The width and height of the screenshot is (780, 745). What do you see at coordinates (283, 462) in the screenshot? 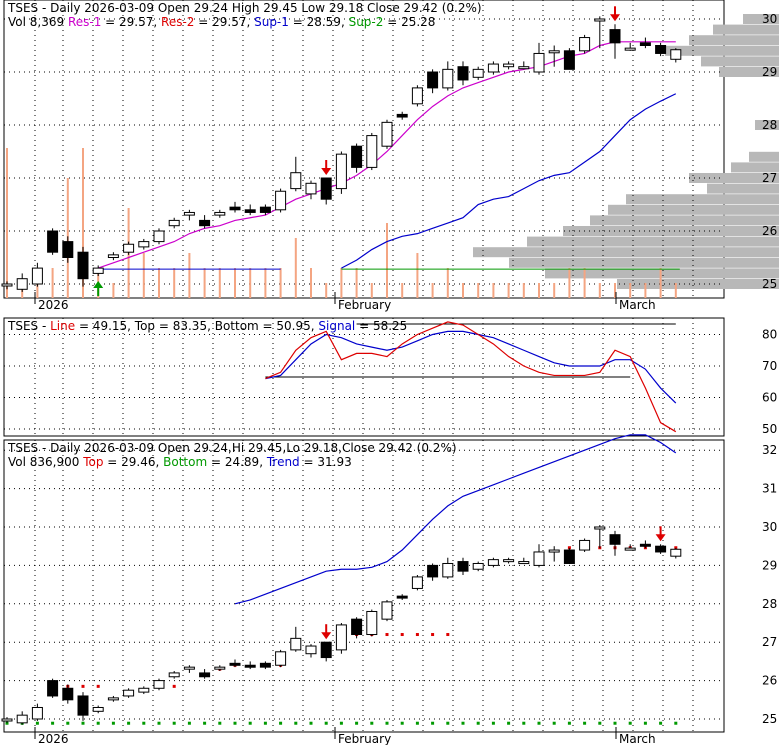
I see `trend-header-line2-part: Trend` at bounding box center [283, 462].